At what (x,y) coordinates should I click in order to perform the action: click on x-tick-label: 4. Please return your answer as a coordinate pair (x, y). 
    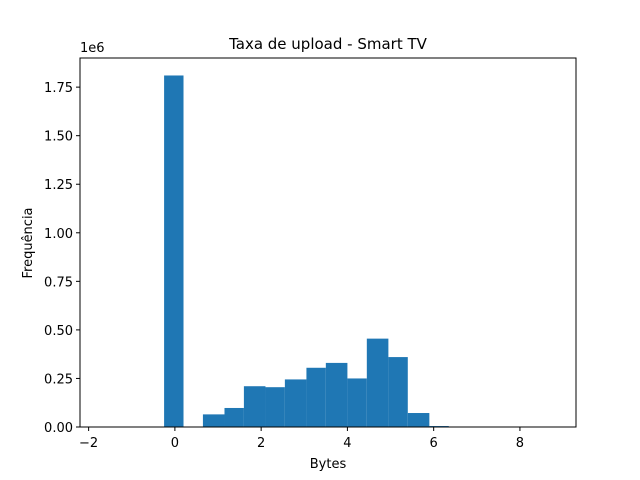
    Looking at the image, I should click on (347, 443).